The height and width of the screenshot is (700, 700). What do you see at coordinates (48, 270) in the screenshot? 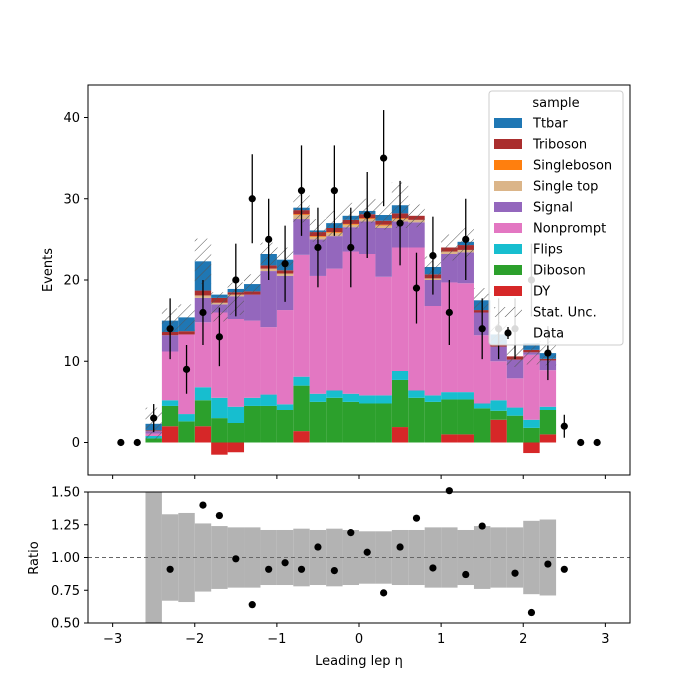
I see `y-axis-label: Events` at bounding box center [48, 270].